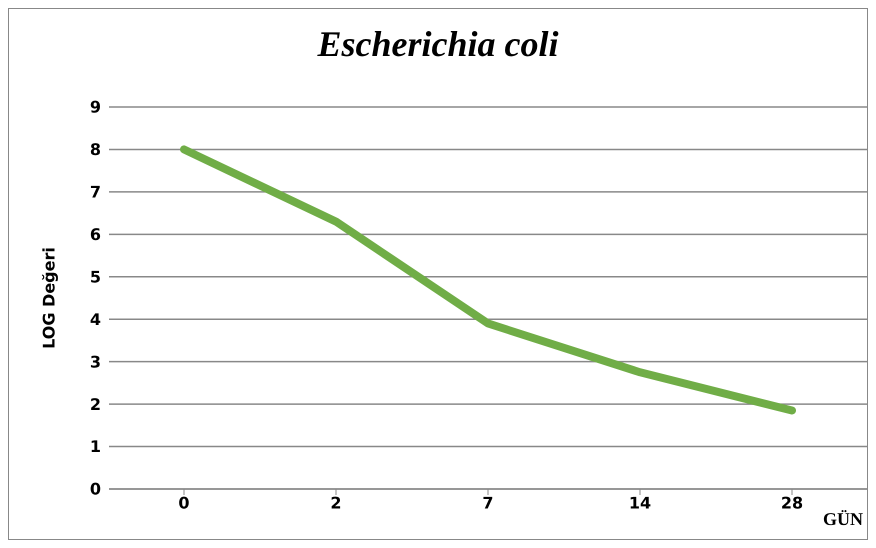  I want to click on x-axis-title: GÜN, so click(843, 519).